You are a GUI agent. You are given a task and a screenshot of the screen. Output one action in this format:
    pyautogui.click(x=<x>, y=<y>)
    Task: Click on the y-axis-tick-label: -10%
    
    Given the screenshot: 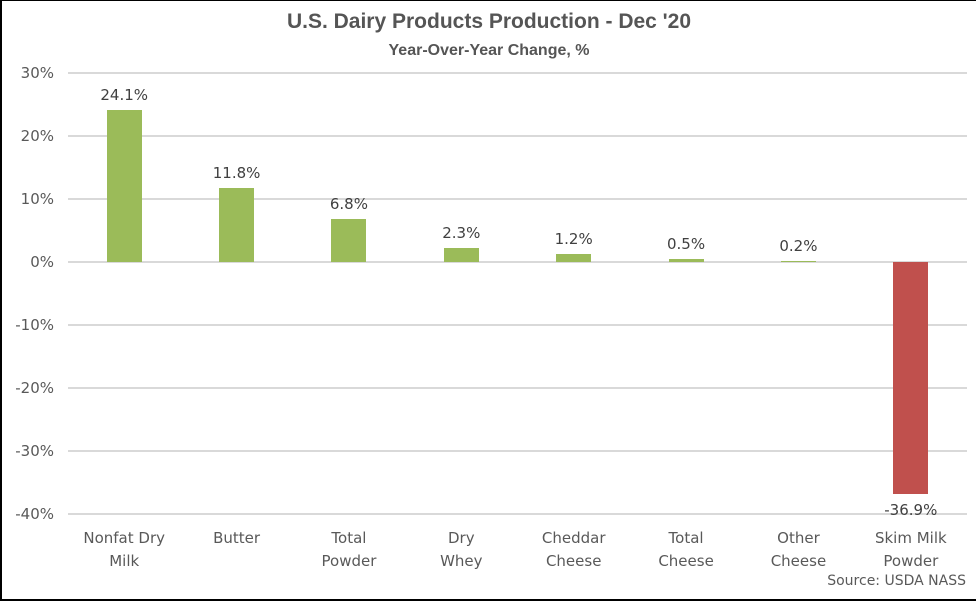 What is the action you would take?
    pyautogui.click(x=34, y=325)
    